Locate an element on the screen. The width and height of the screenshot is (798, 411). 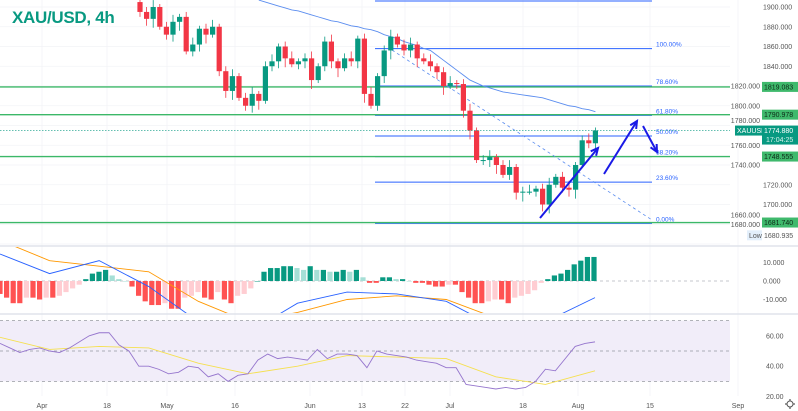
arrow-head-icon is located at coordinates (595, 151).